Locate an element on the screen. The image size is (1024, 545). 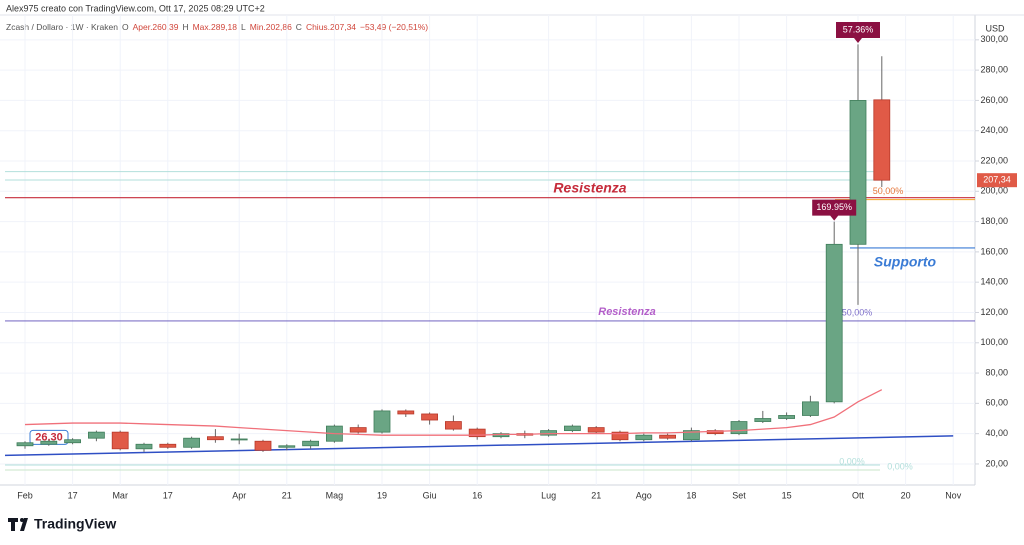
legend-item: Max.289,18 is located at coordinates (215, 27).